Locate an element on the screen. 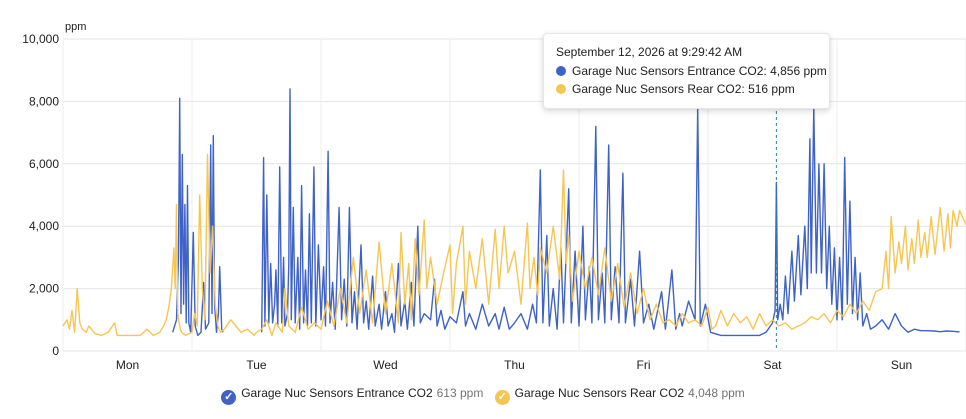 Image resolution: width=966 pixels, height=419 pixels. legend-rear-value: 4,048 ppm is located at coordinates (716, 393).